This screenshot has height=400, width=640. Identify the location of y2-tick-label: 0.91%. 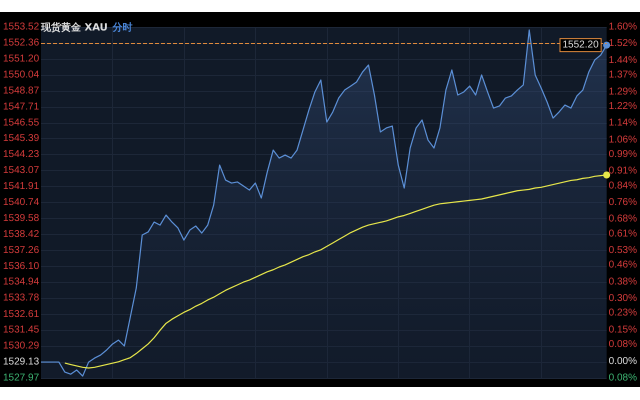
(623, 171).